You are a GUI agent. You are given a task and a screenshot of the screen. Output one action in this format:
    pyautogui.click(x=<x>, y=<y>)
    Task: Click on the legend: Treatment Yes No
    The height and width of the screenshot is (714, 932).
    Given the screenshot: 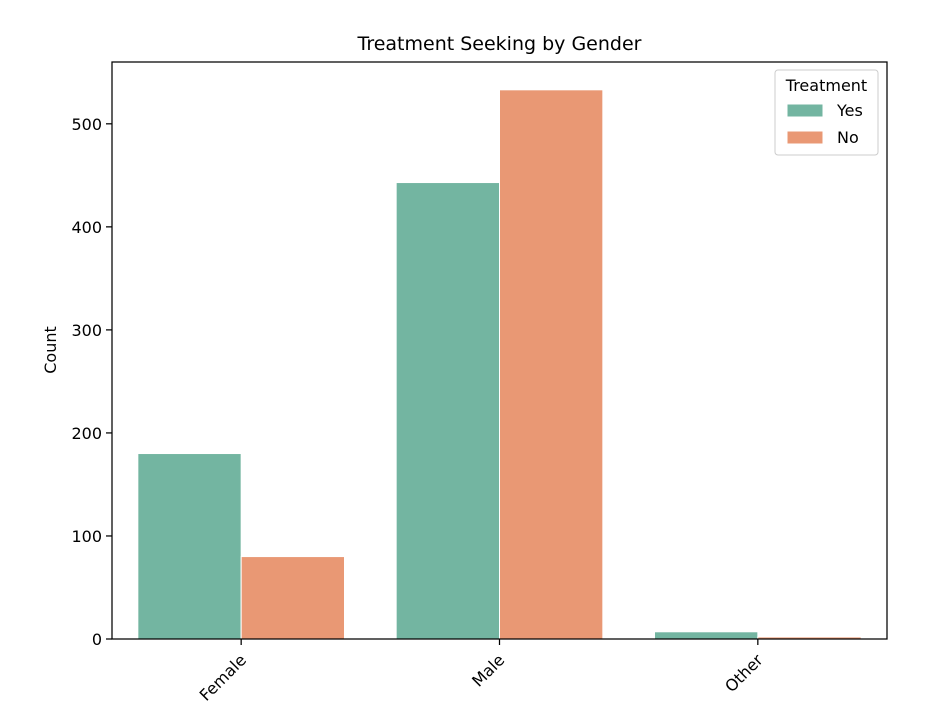 What is the action you would take?
    pyautogui.click(x=826, y=112)
    